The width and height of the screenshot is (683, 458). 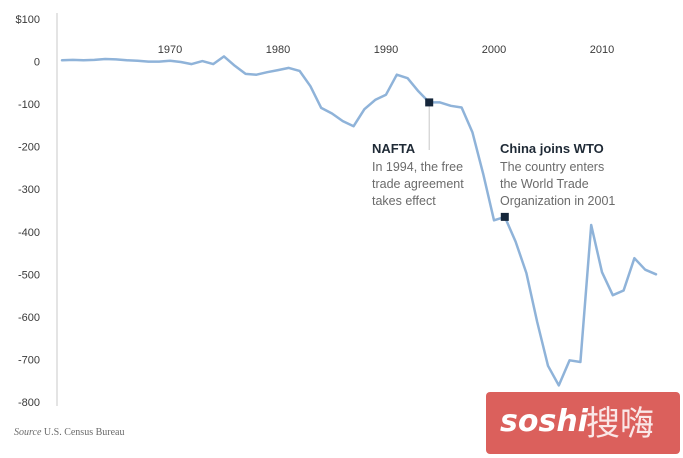 I want to click on x-tick-labels: 1970 1980 1990 2000 2010, so click(x=386, y=50).